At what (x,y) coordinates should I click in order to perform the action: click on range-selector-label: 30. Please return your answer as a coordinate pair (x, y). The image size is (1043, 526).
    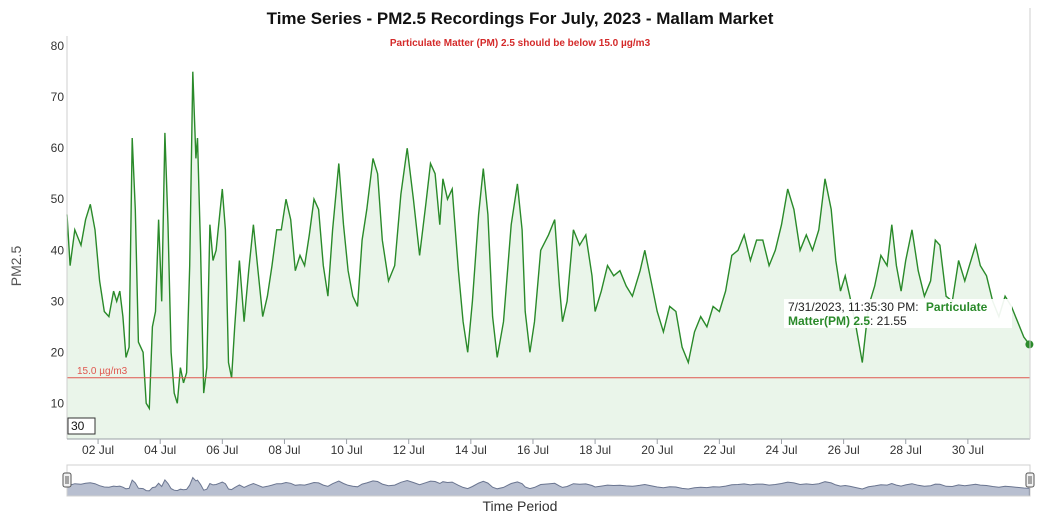
    Looking at the image, I should click on (78, 426).